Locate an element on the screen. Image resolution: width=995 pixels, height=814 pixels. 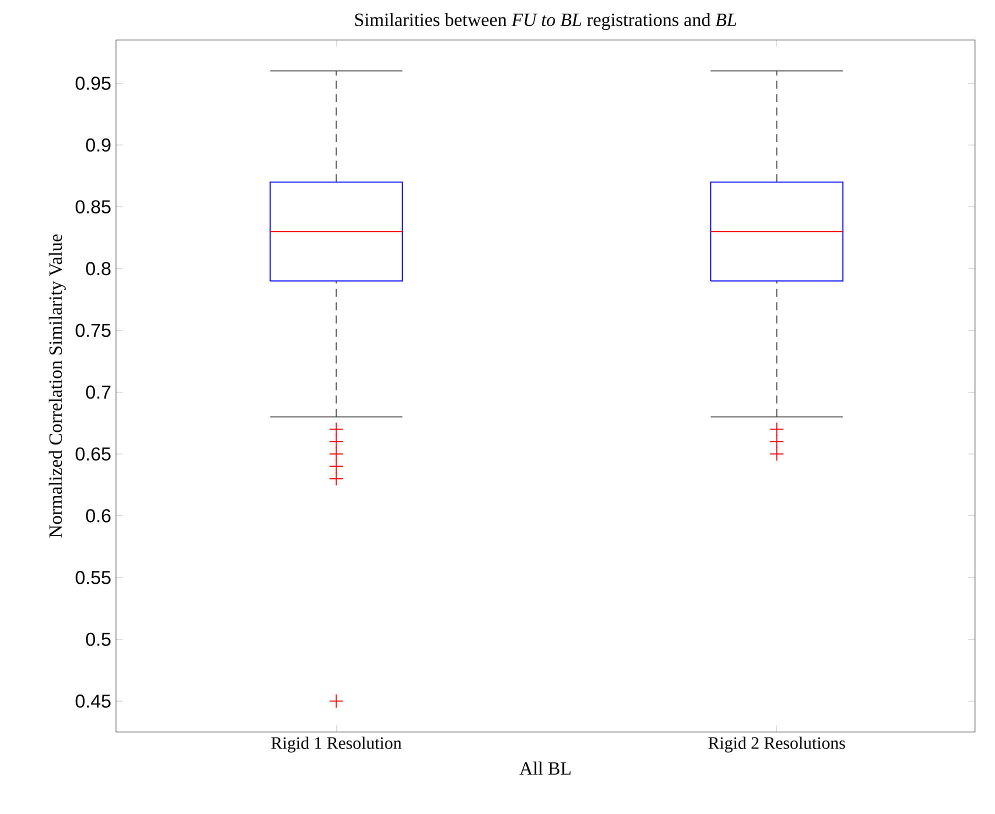
chart-title: Similarities between FU to BL registrations and BL is located at coordinates (545, 21).